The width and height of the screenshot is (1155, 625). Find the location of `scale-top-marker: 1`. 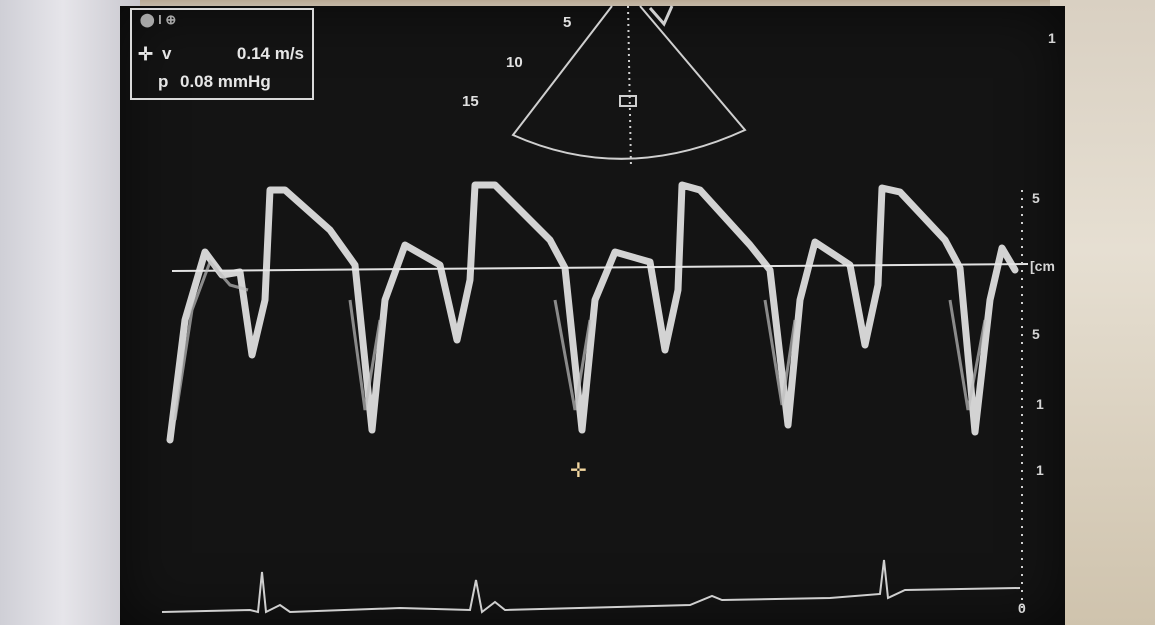

scale-top-marker: 1 is located at coordinates (1052, 38).